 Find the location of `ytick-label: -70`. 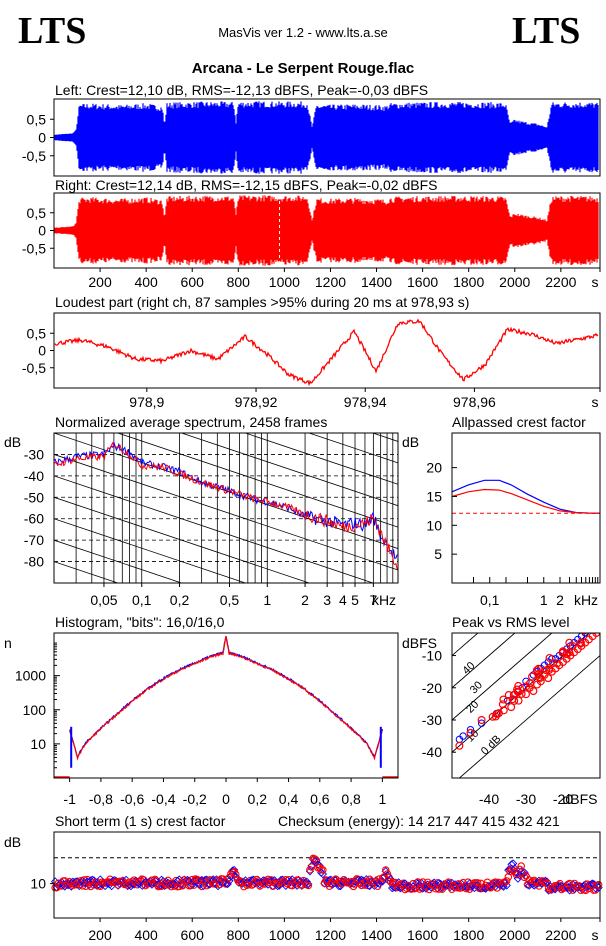

ytick-label: -70 is located at coordinates (34, 540).